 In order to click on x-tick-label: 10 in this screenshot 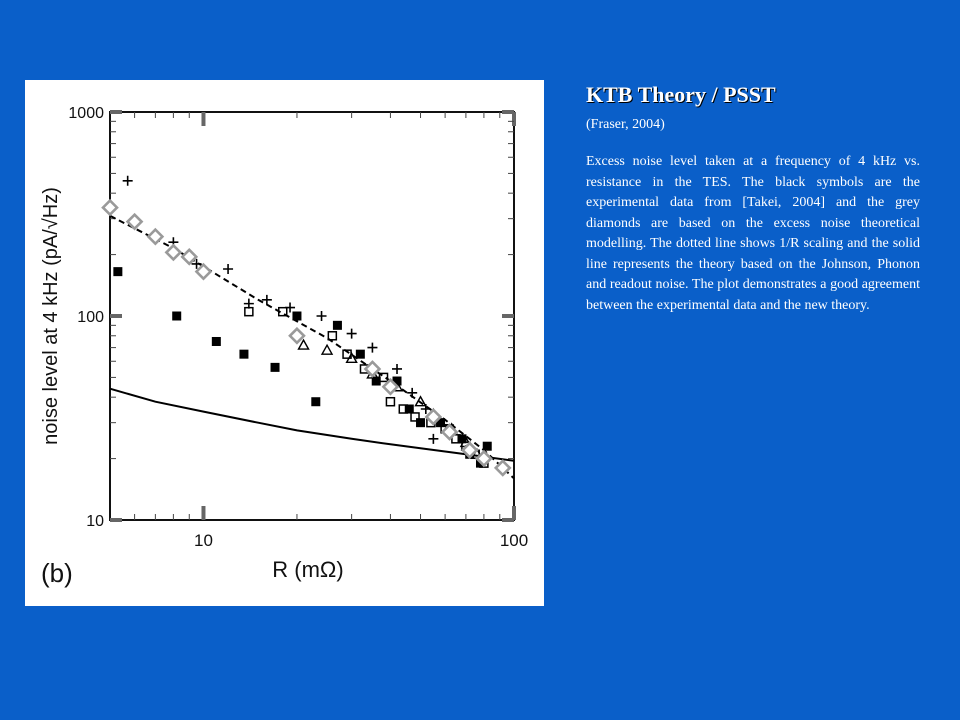, I will do `click(203, 540)`.